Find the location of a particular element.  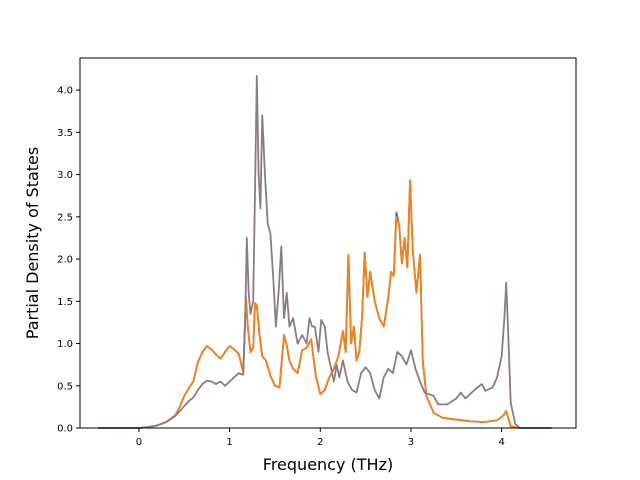

x-tick-label: 2 is located at coordinates (320, 442).